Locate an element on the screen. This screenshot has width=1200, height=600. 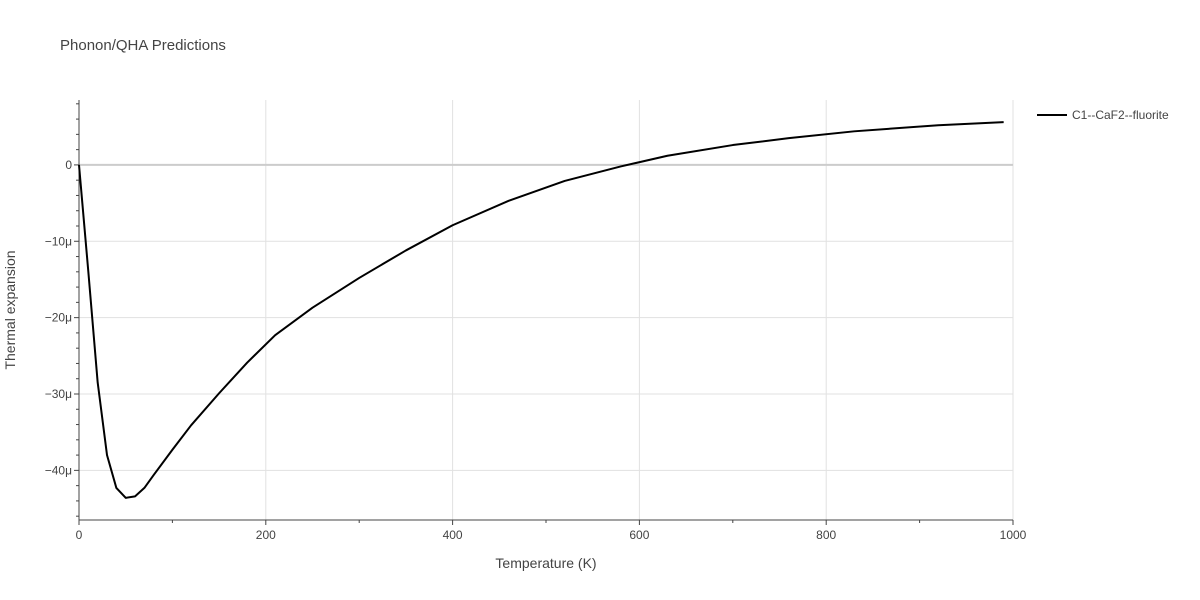
y-tick-label: 0 is located at coordinates (68, 165).